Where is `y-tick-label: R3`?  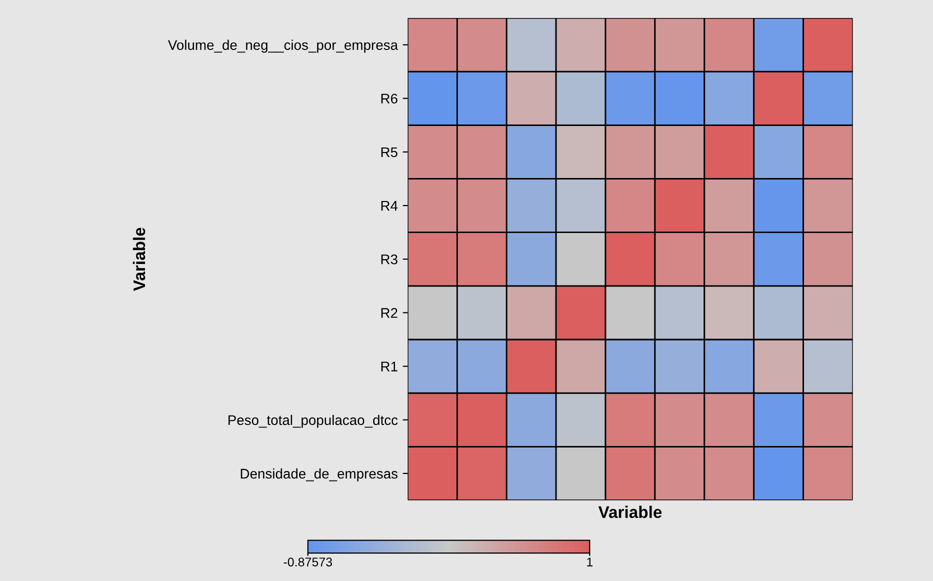
y-tick-label: R3 is located at coordinates (389, 259).